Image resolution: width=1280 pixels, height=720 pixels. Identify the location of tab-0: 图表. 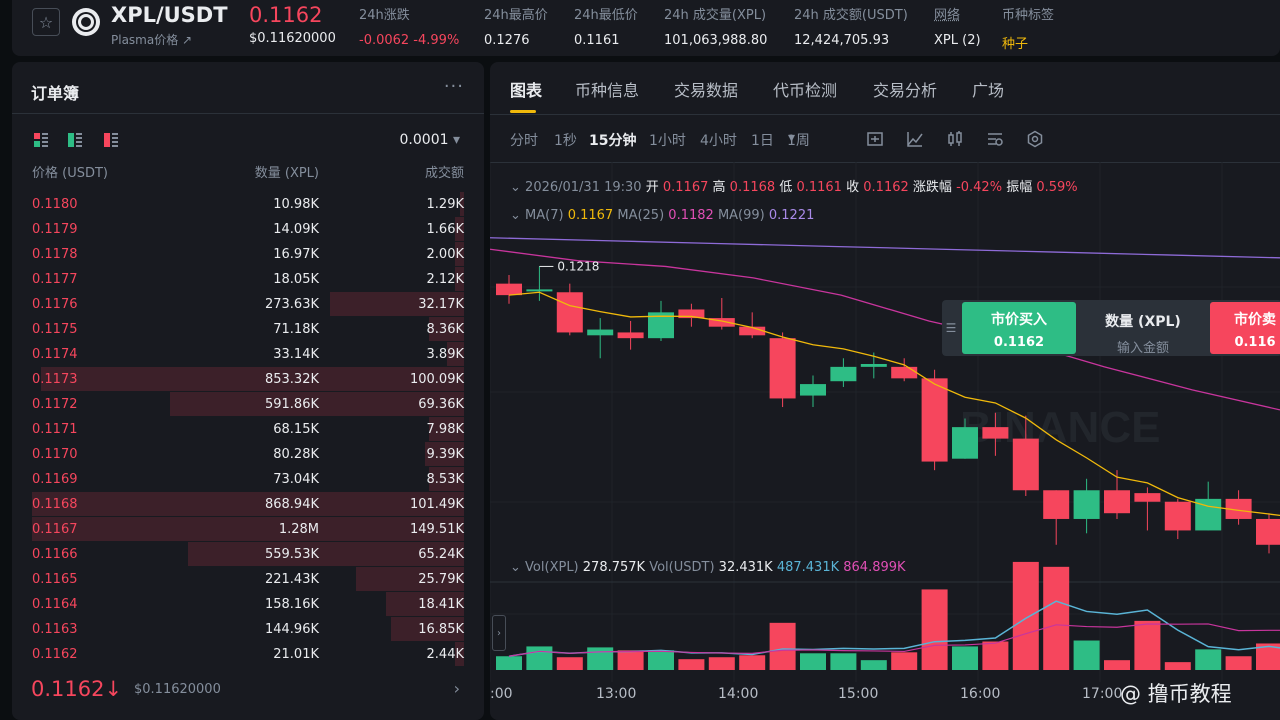
(526, 90).